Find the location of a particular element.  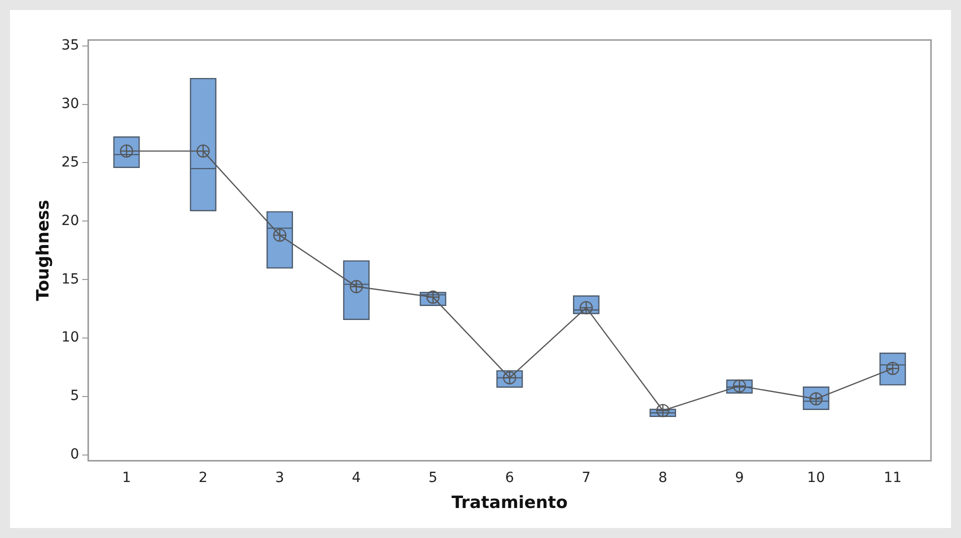

y-tick-label: 5 is located at coordinates (75, 396).